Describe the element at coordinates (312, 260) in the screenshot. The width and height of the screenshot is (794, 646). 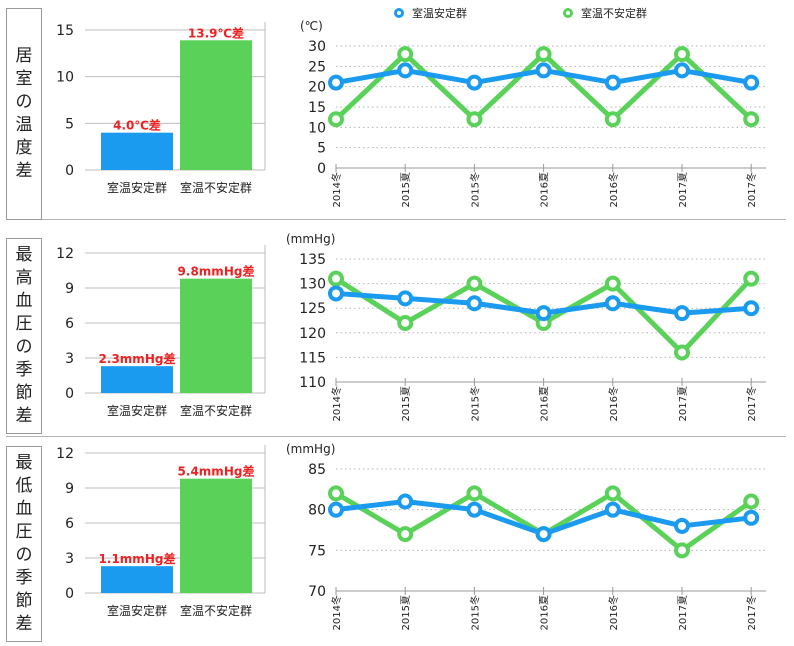
I see `line-y-tick-label: 135` at that location.